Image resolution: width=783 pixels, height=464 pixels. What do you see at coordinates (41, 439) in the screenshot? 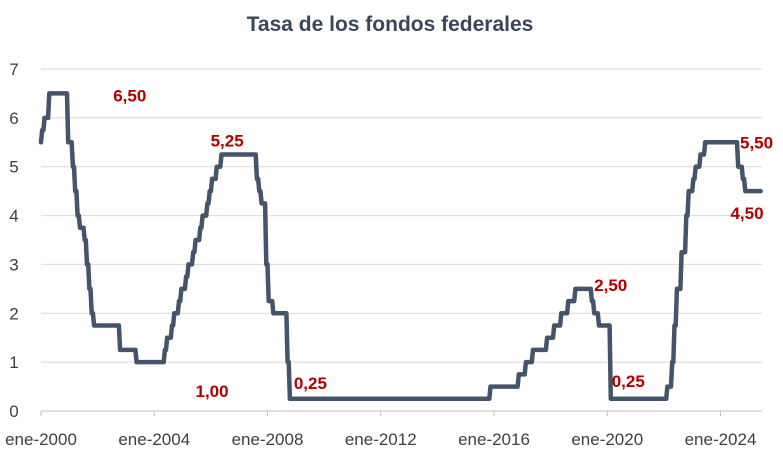
I see `x-tick-label: ene-2000` at bounding box center [41, 439].